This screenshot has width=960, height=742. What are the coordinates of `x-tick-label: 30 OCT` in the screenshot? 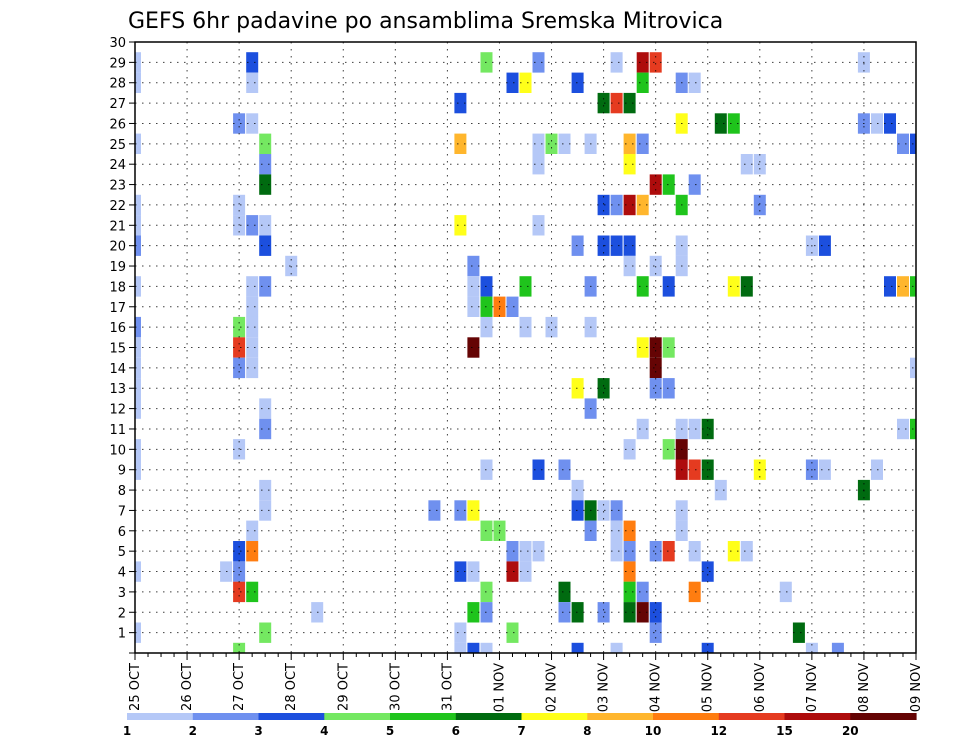 It's located at (395, 687).